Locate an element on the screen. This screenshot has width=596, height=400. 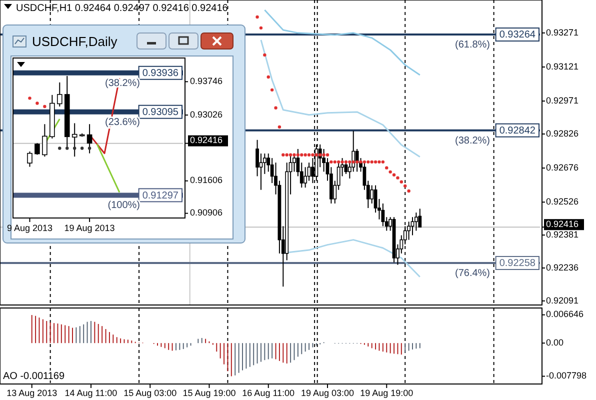
ref-line-label: 0.93264 is located at coordinates (517, 35).